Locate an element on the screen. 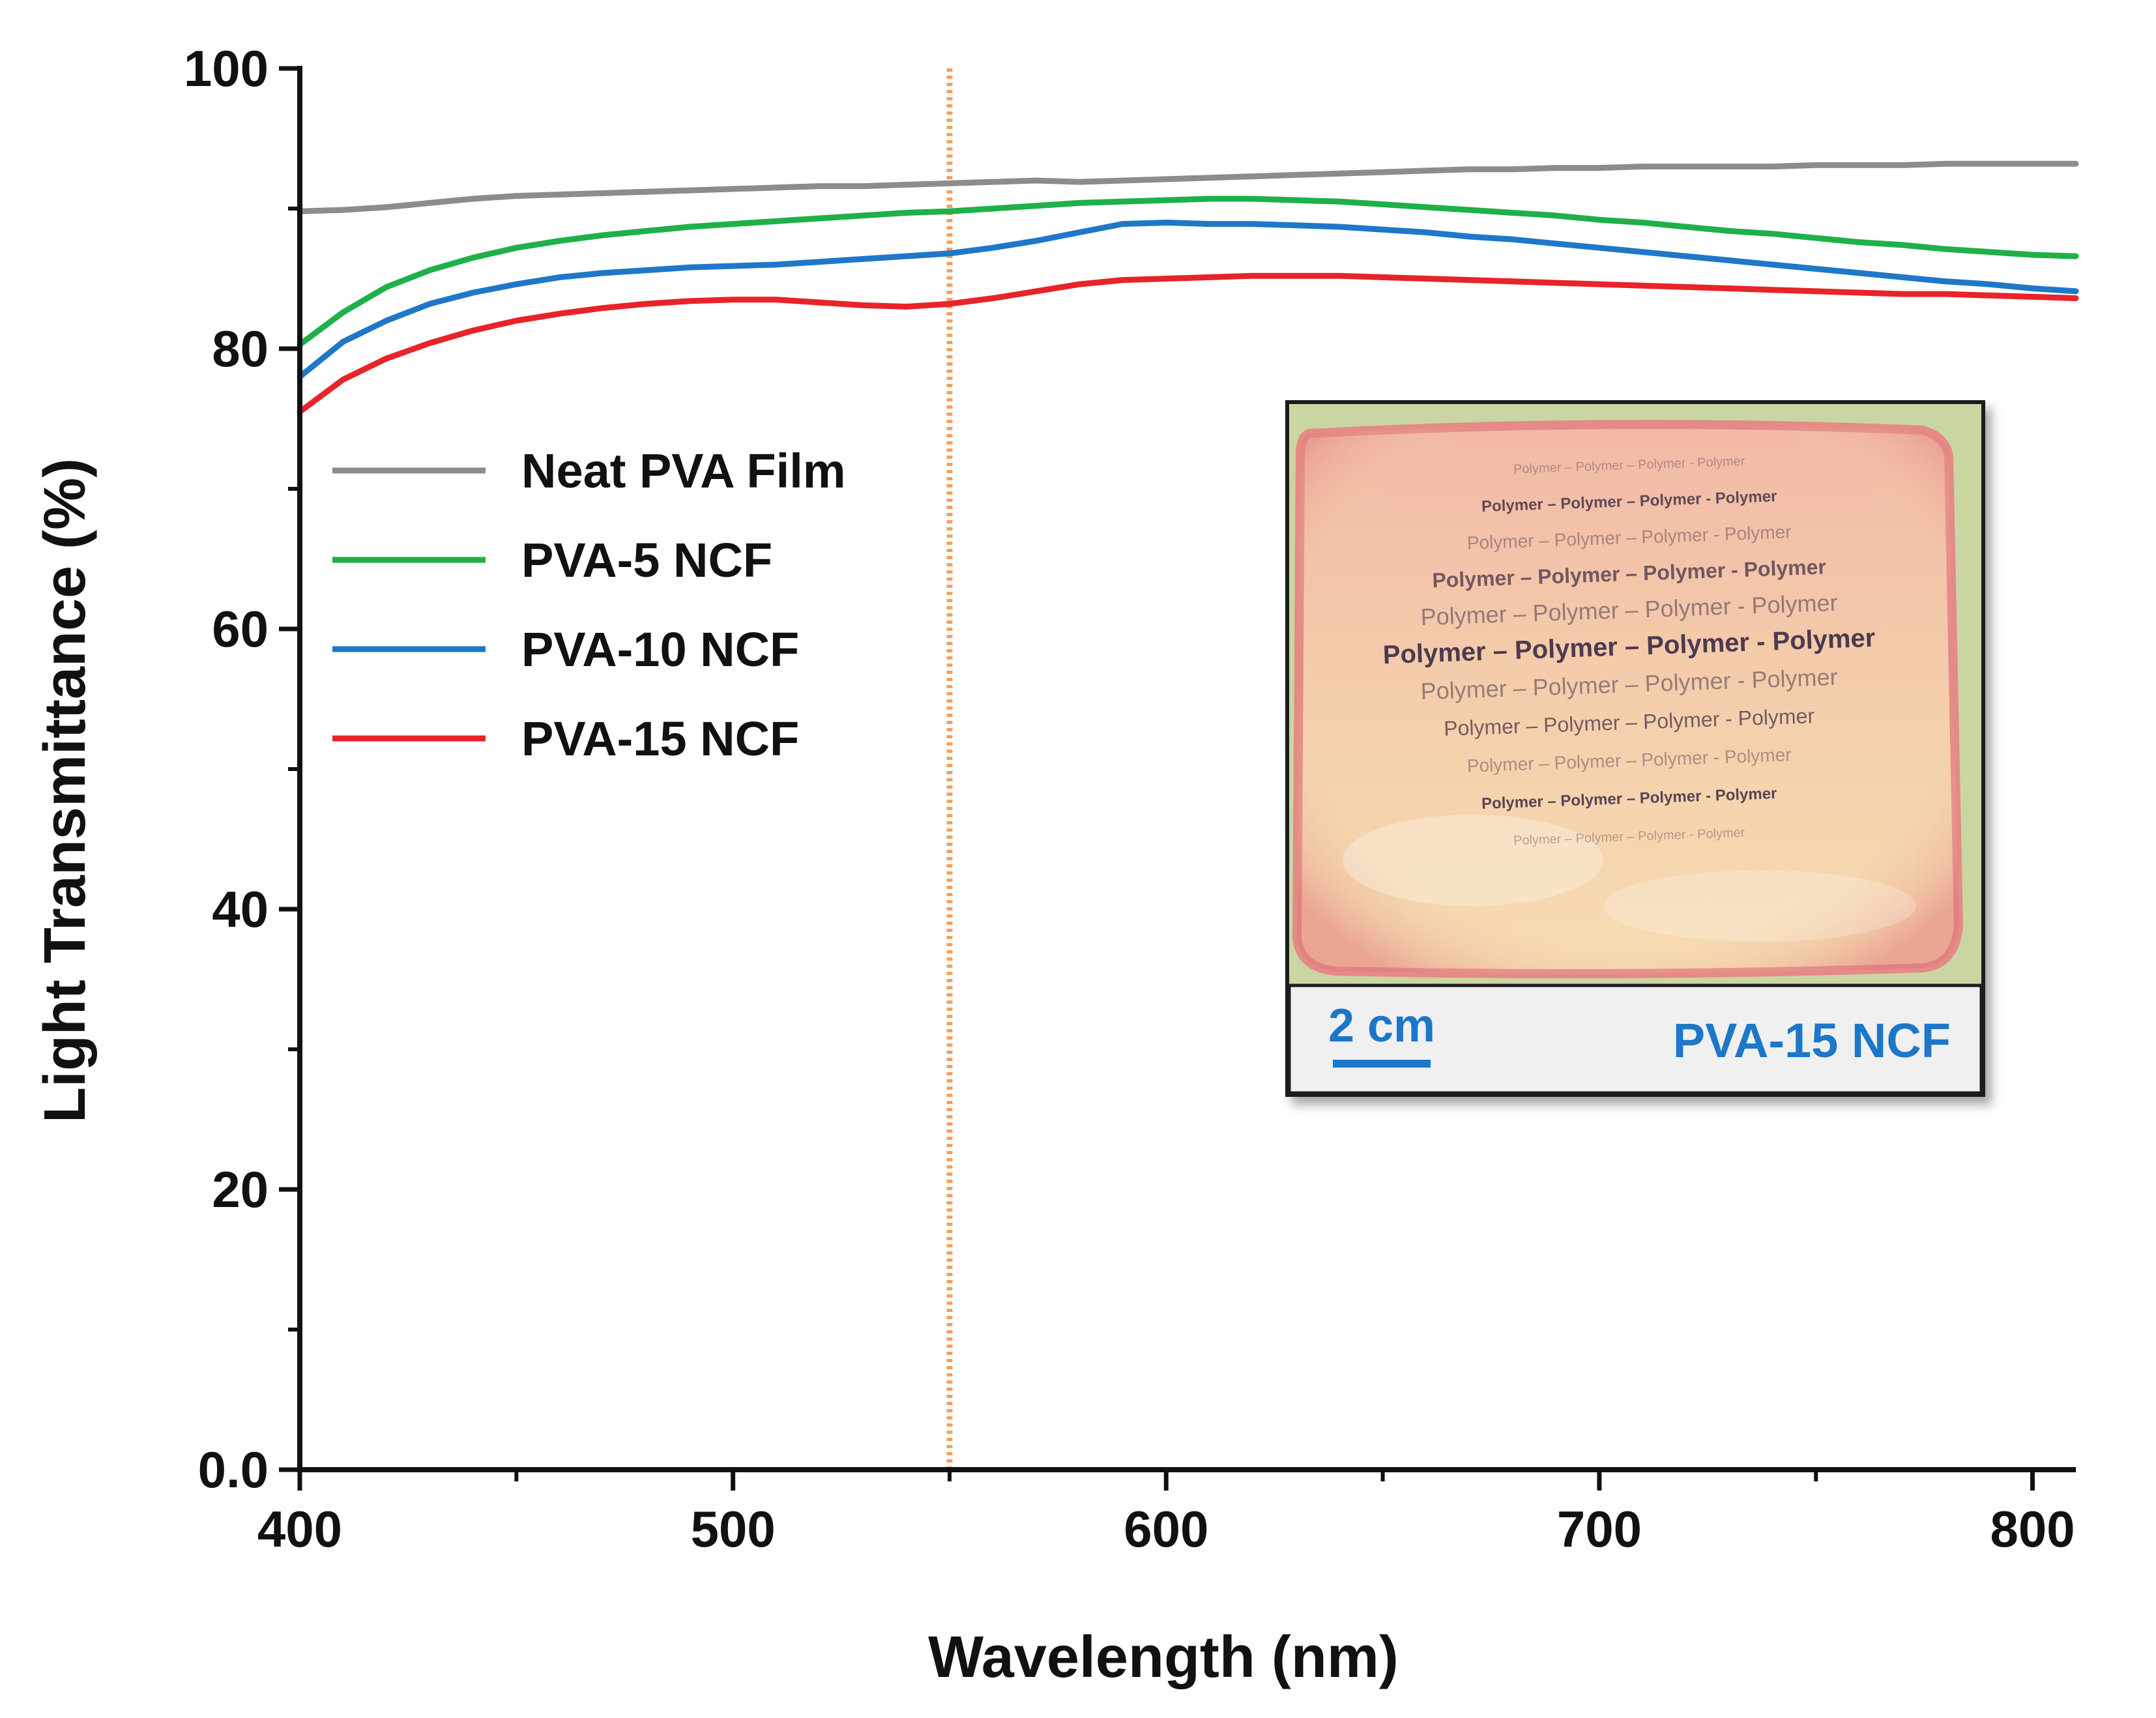 This screenshot has height=1718, width=2156. y-tick-label: 20 is located at coordinates (241, 1190).